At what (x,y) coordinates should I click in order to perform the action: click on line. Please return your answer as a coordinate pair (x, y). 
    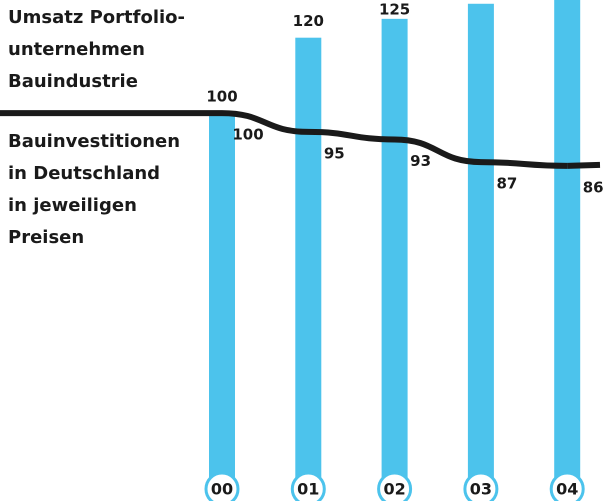
    Looking at the image, I should click on (394, 139).